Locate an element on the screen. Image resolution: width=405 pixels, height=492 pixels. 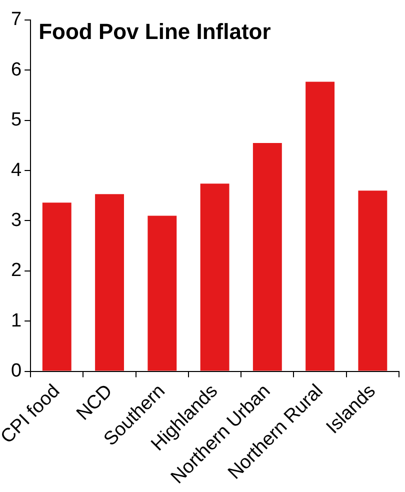
chart-title: Food Pov Line Inflator is located at coordinates (155, 31).